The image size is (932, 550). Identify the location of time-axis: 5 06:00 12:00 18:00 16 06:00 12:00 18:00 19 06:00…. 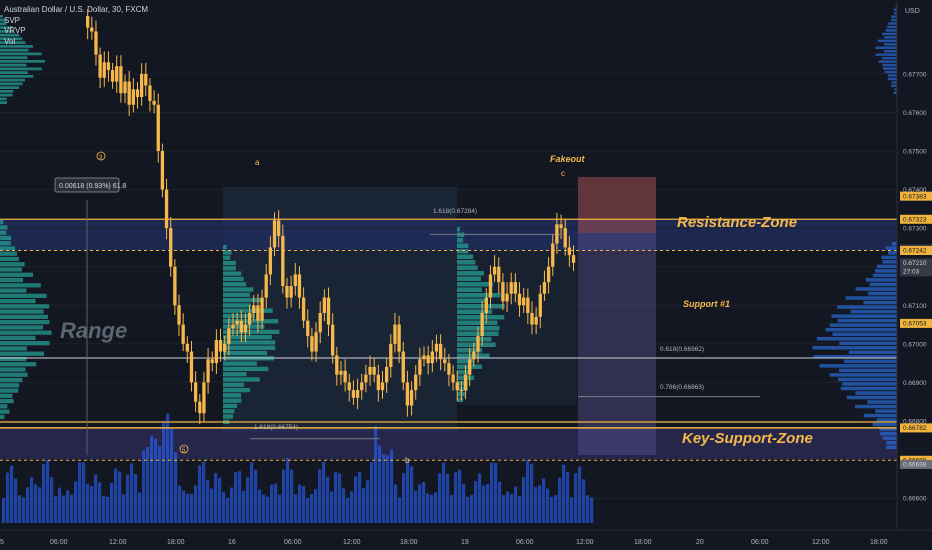
(466, 539).